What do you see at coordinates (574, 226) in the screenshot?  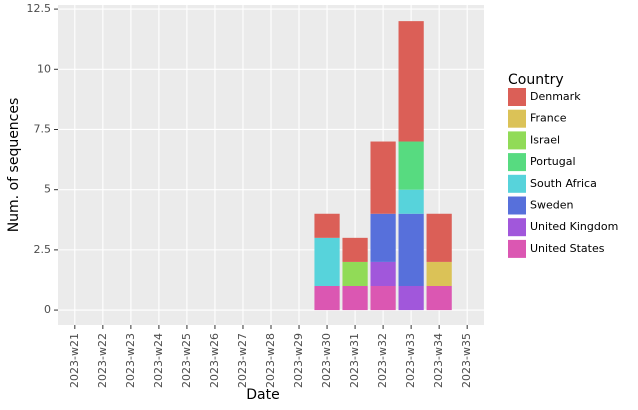 I see `legend-label: United Kingdom` at bounding box center [574, 226].